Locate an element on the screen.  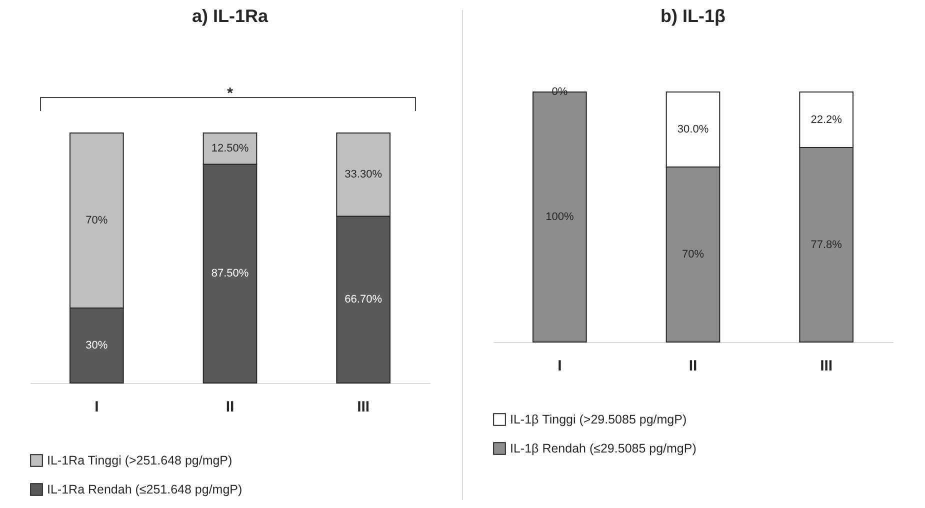
legend-label: IL-1Ra Tinggi (>251.648 pg/mgP) is located at coordinates (139, 461).